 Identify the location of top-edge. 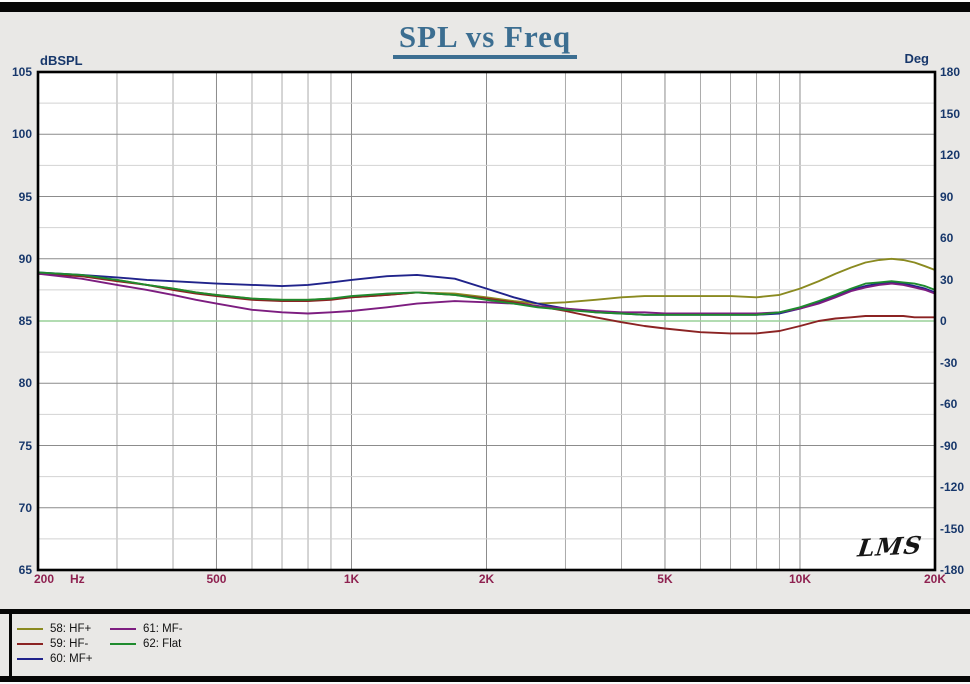
(485, 1).